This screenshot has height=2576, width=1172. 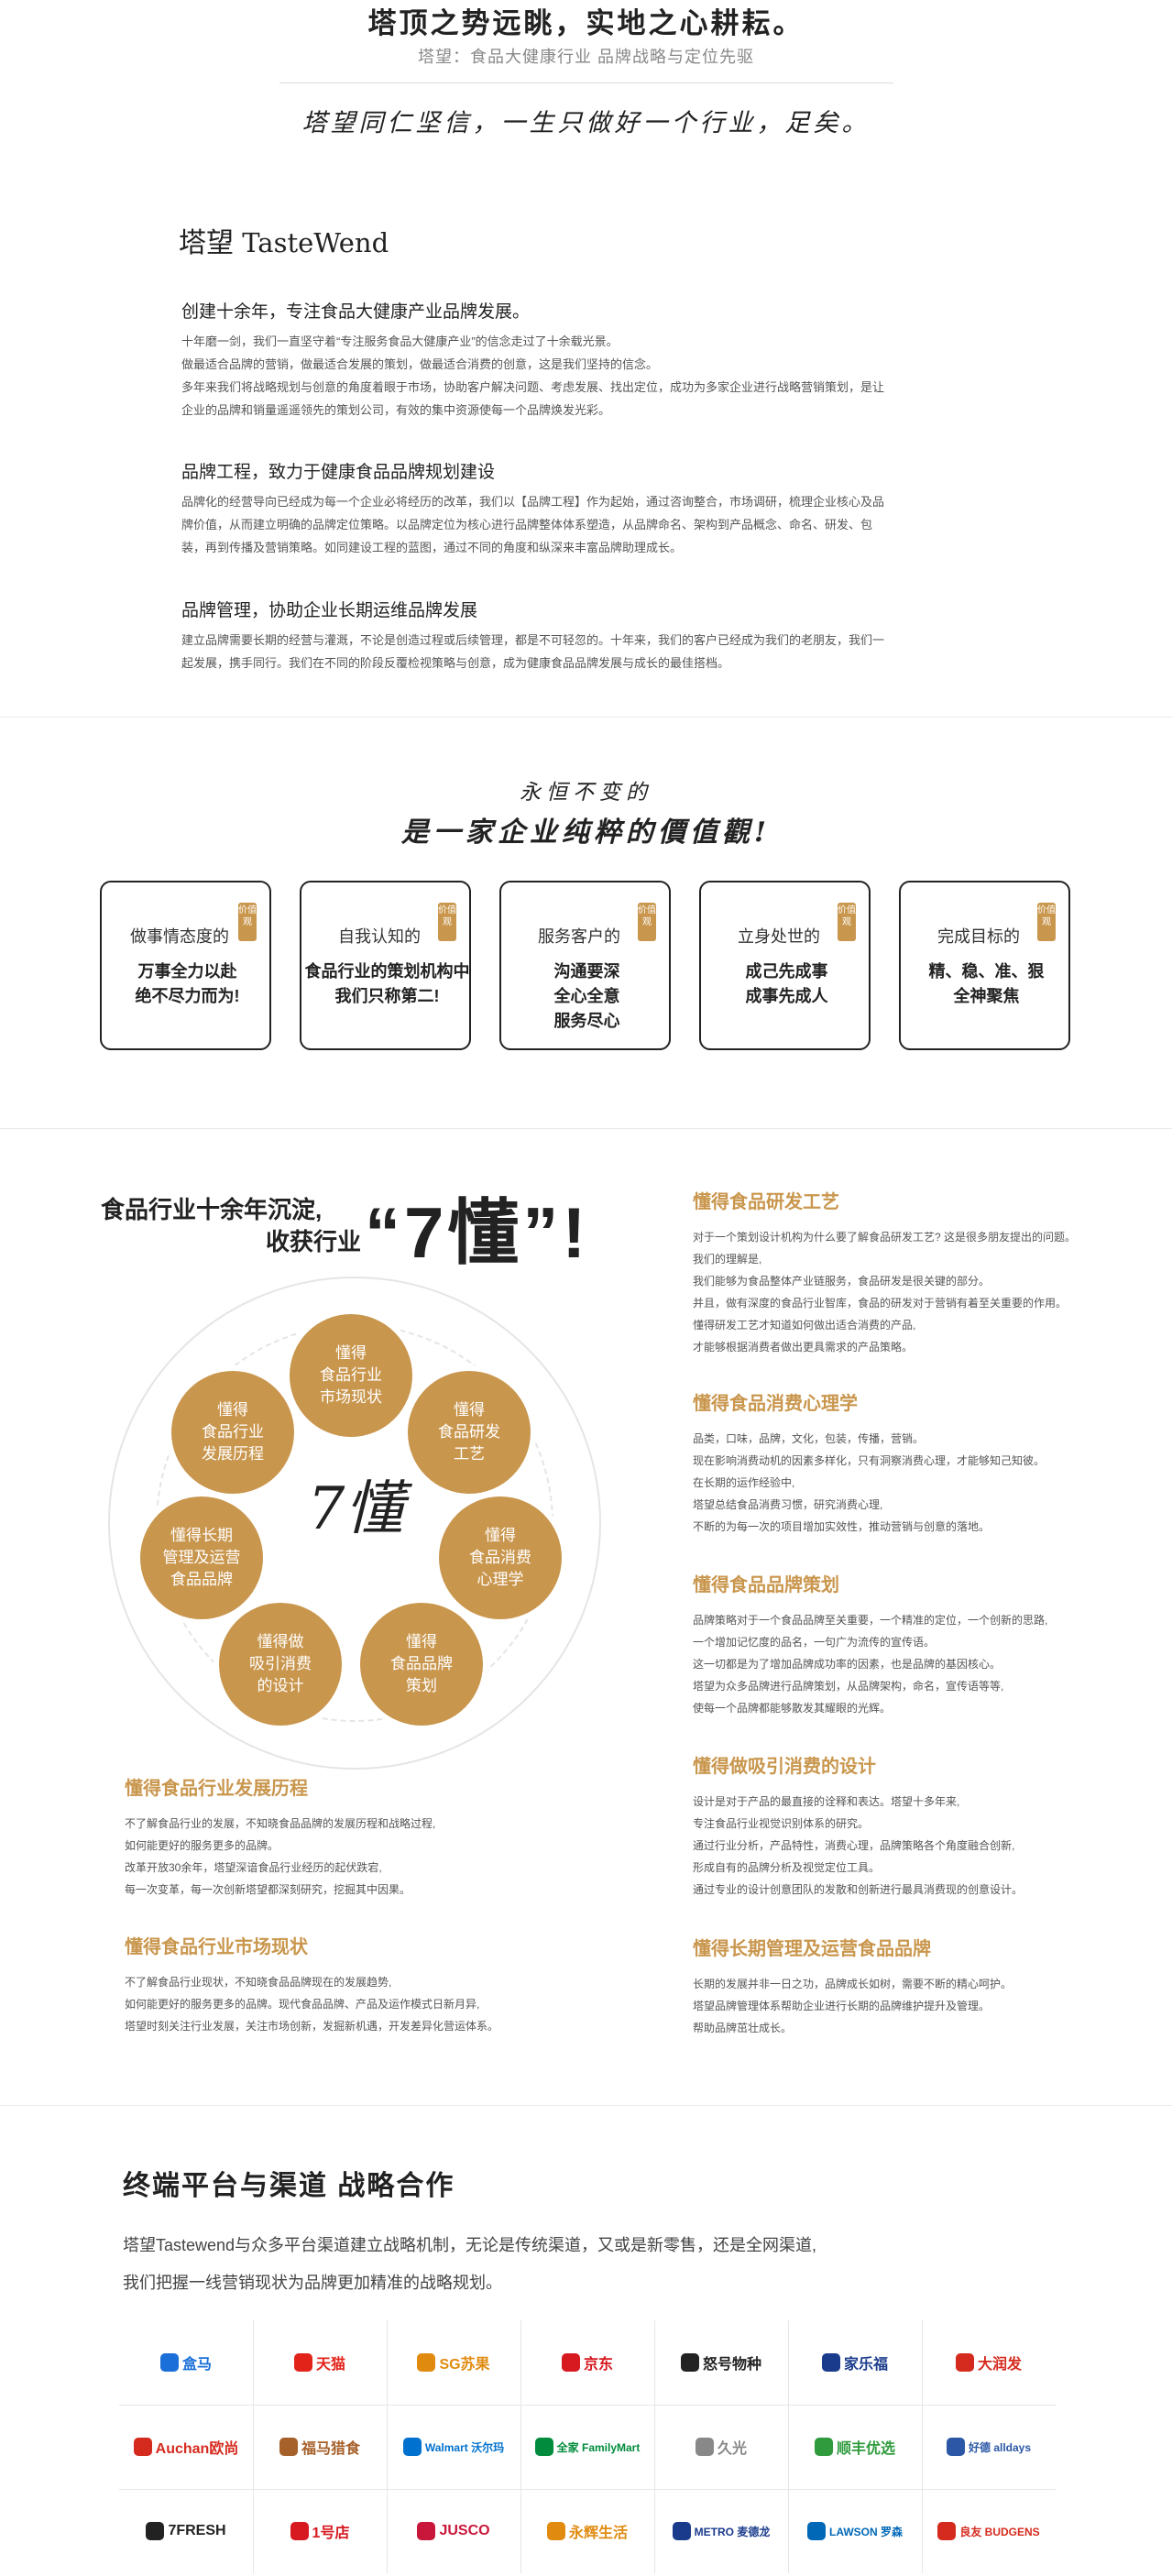 What do you see at coordinates (842, 2006) in the screenshot?
I see `dong-line: 塔望品牌管理体系帮助企业进行长期的品牌维护提升及管理。` at bounding box center [842, 2006].